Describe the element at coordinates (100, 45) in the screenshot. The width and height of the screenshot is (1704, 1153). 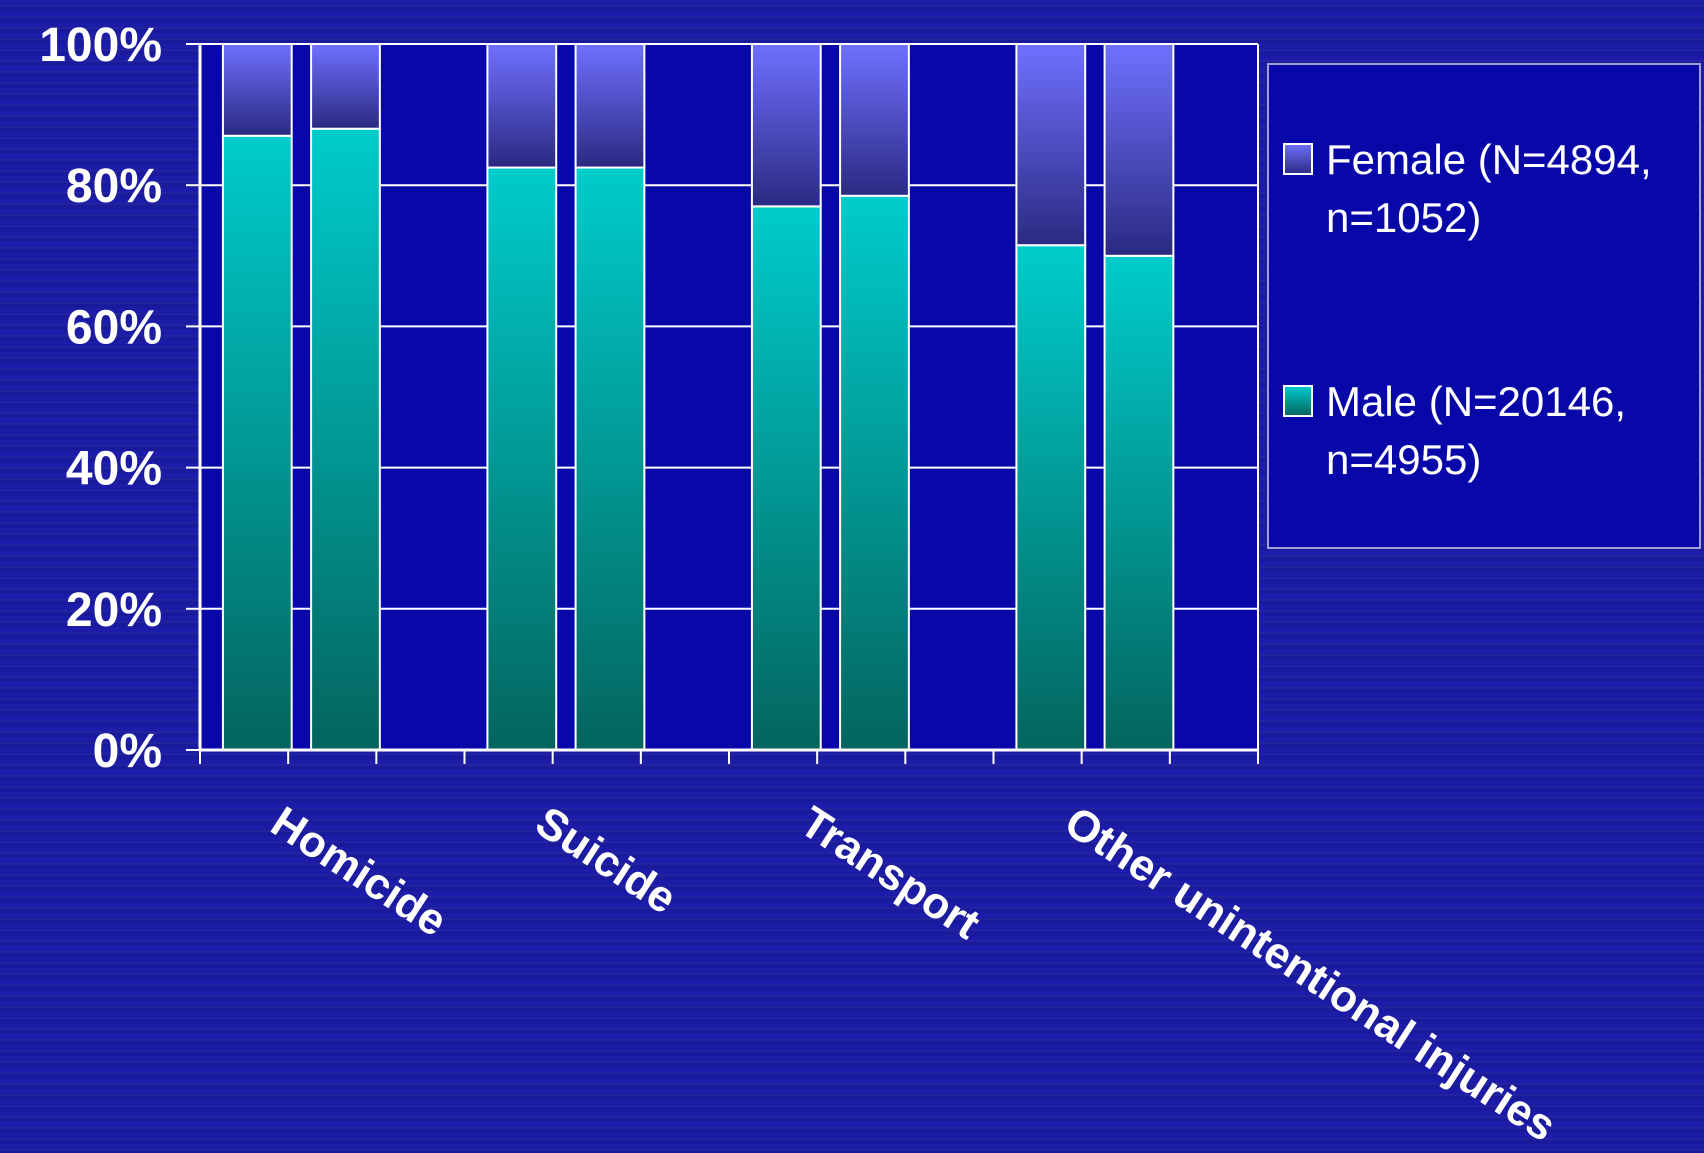
I see `y-tick-label: 100%` at that location.